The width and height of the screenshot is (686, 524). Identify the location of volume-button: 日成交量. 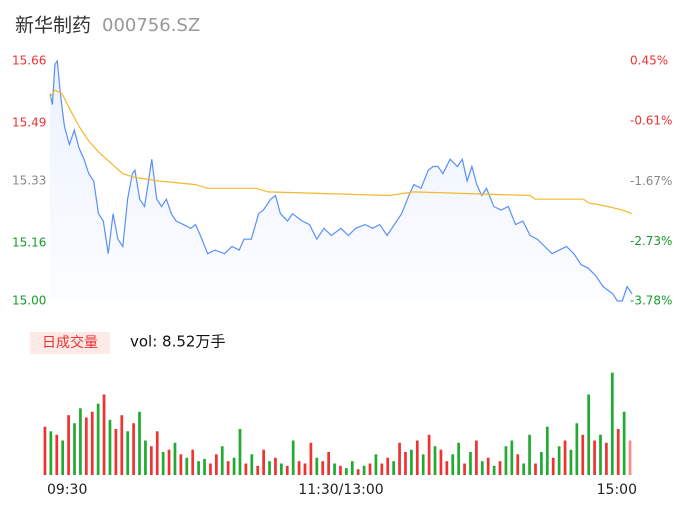
(70, 342).